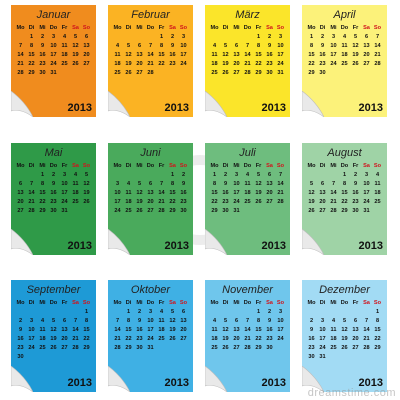  Describe the element at coordinates (322, 46) in the screenshot. I see `day-cell: 9` at that location.